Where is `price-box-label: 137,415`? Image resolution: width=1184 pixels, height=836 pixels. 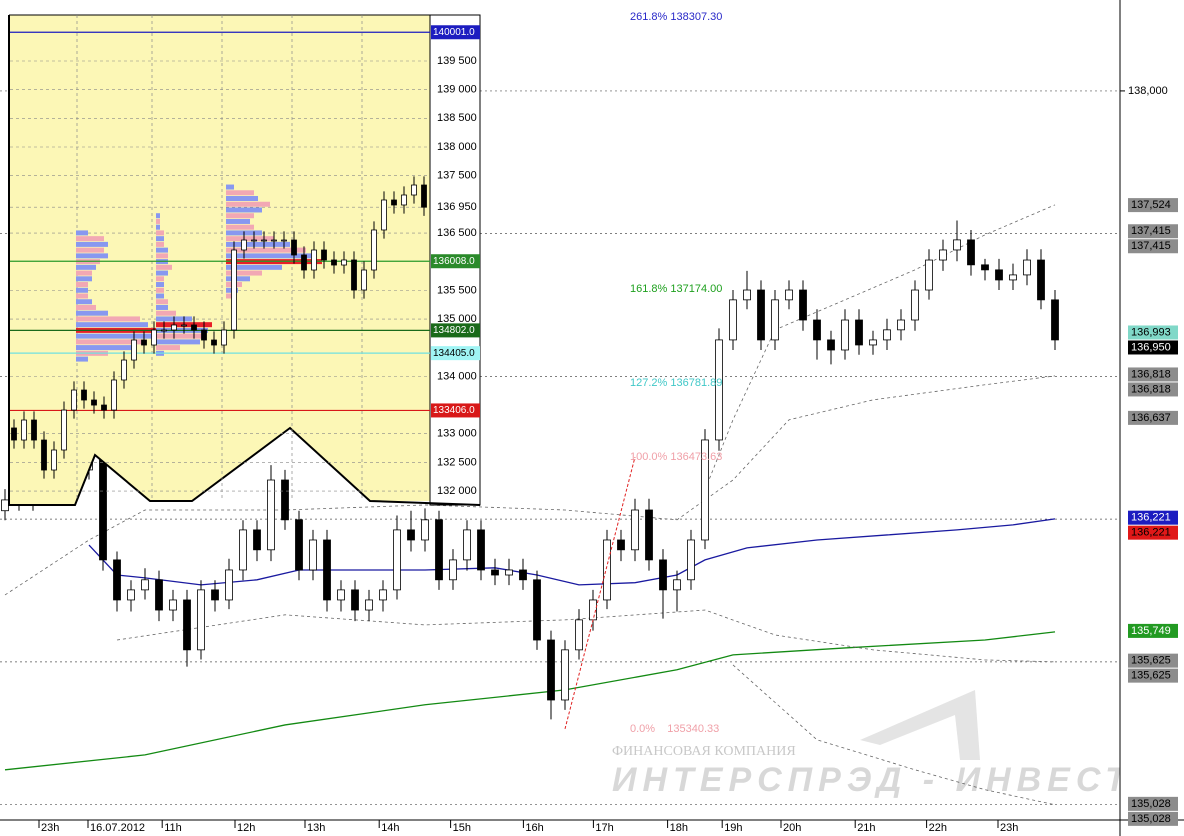
price-box-label: 137,415 is located at coordinates (1151, 246).